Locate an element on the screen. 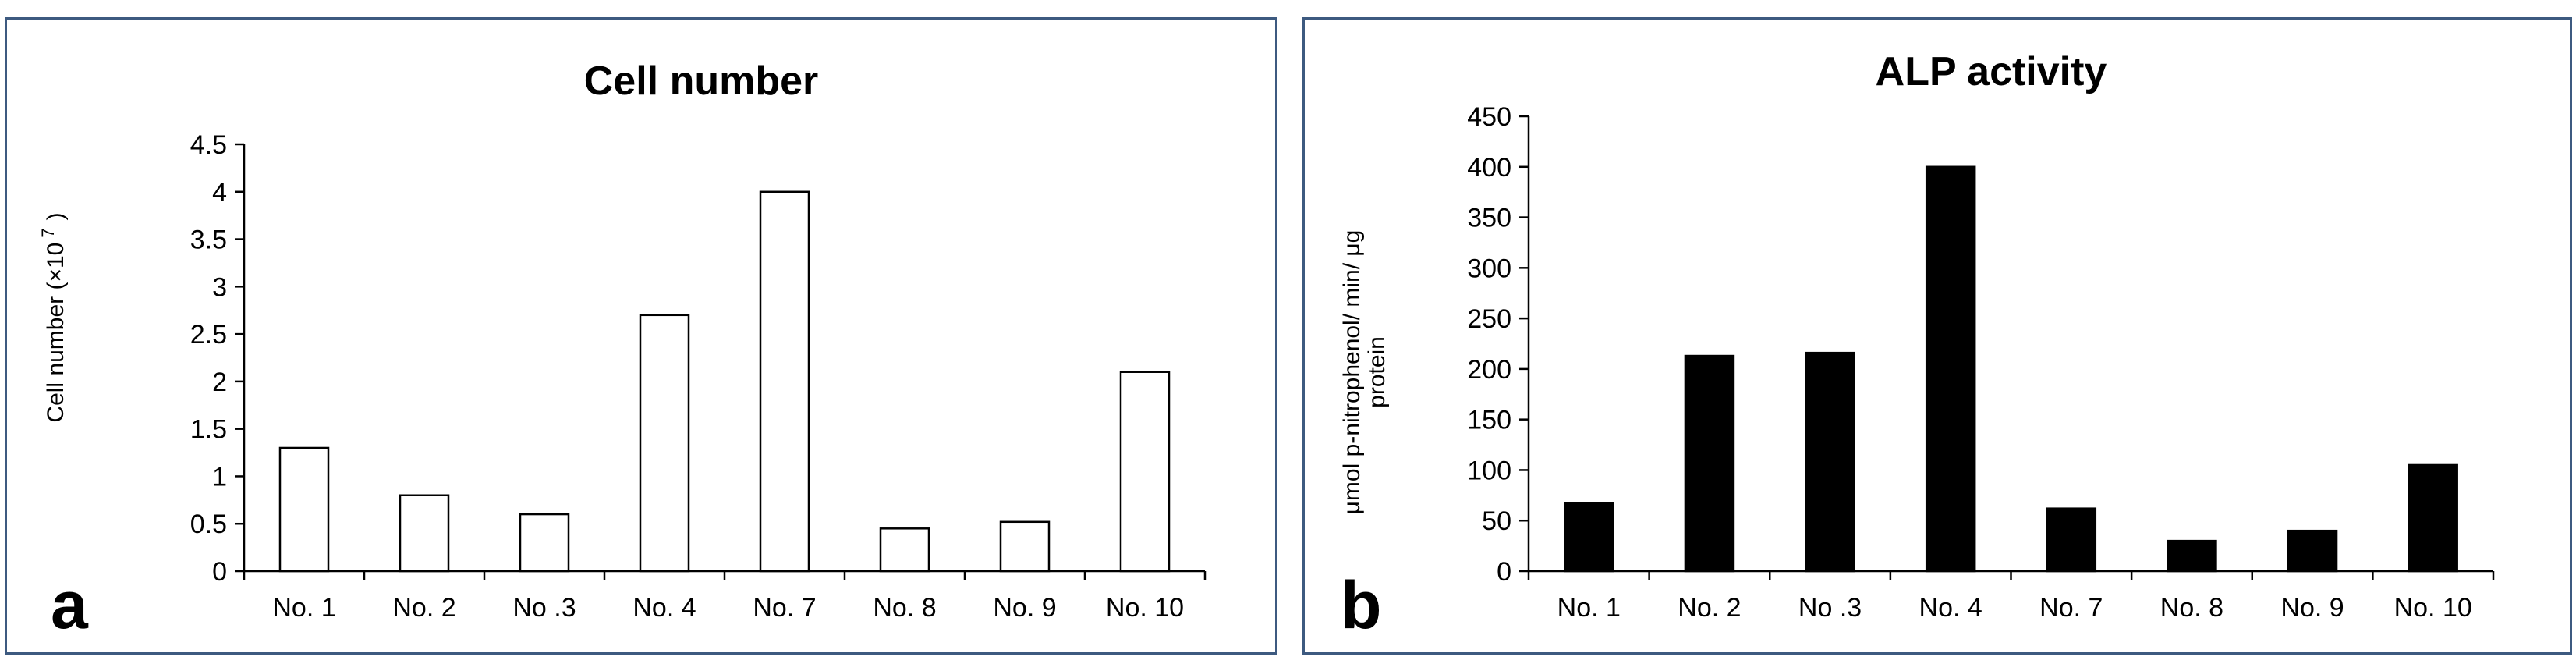 The height and width of the screenshot is (671, 2576). y-tick-label: 350 is located at coordinates (1489, 218).